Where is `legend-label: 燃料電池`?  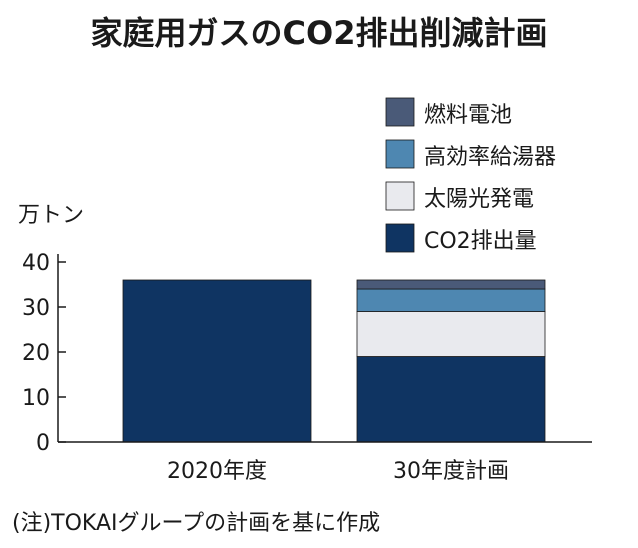
legend-label: 燃料電池 is located at coordinates (468, 115).